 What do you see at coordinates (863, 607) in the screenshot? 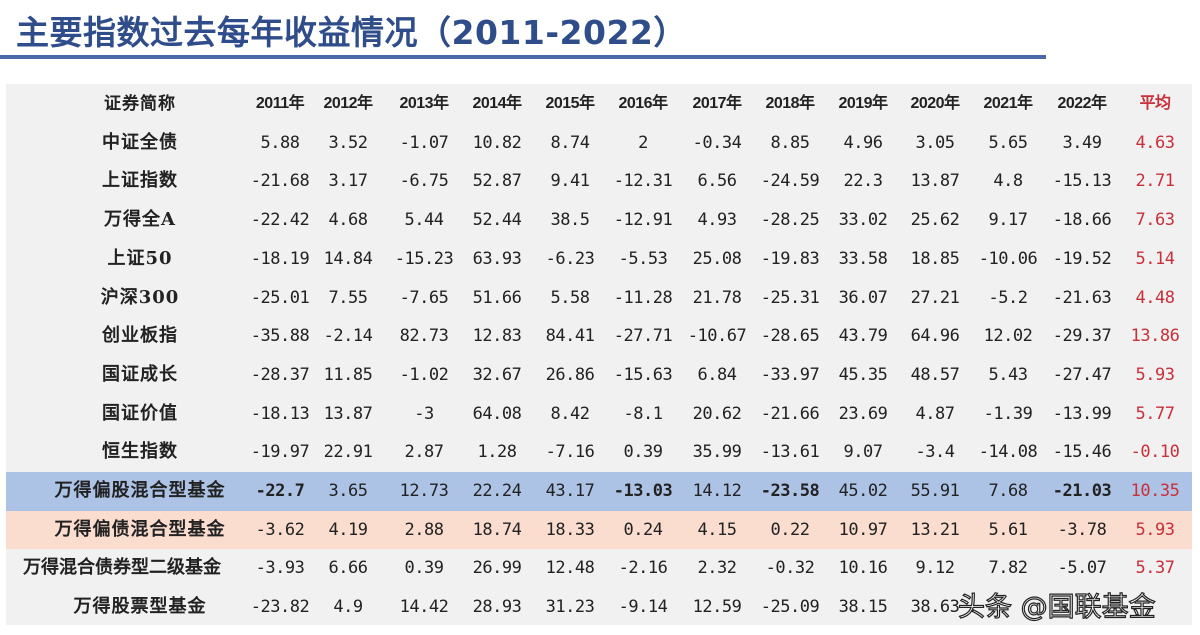
I see `value-cell: 38.15` at bounding box center [863, 607].